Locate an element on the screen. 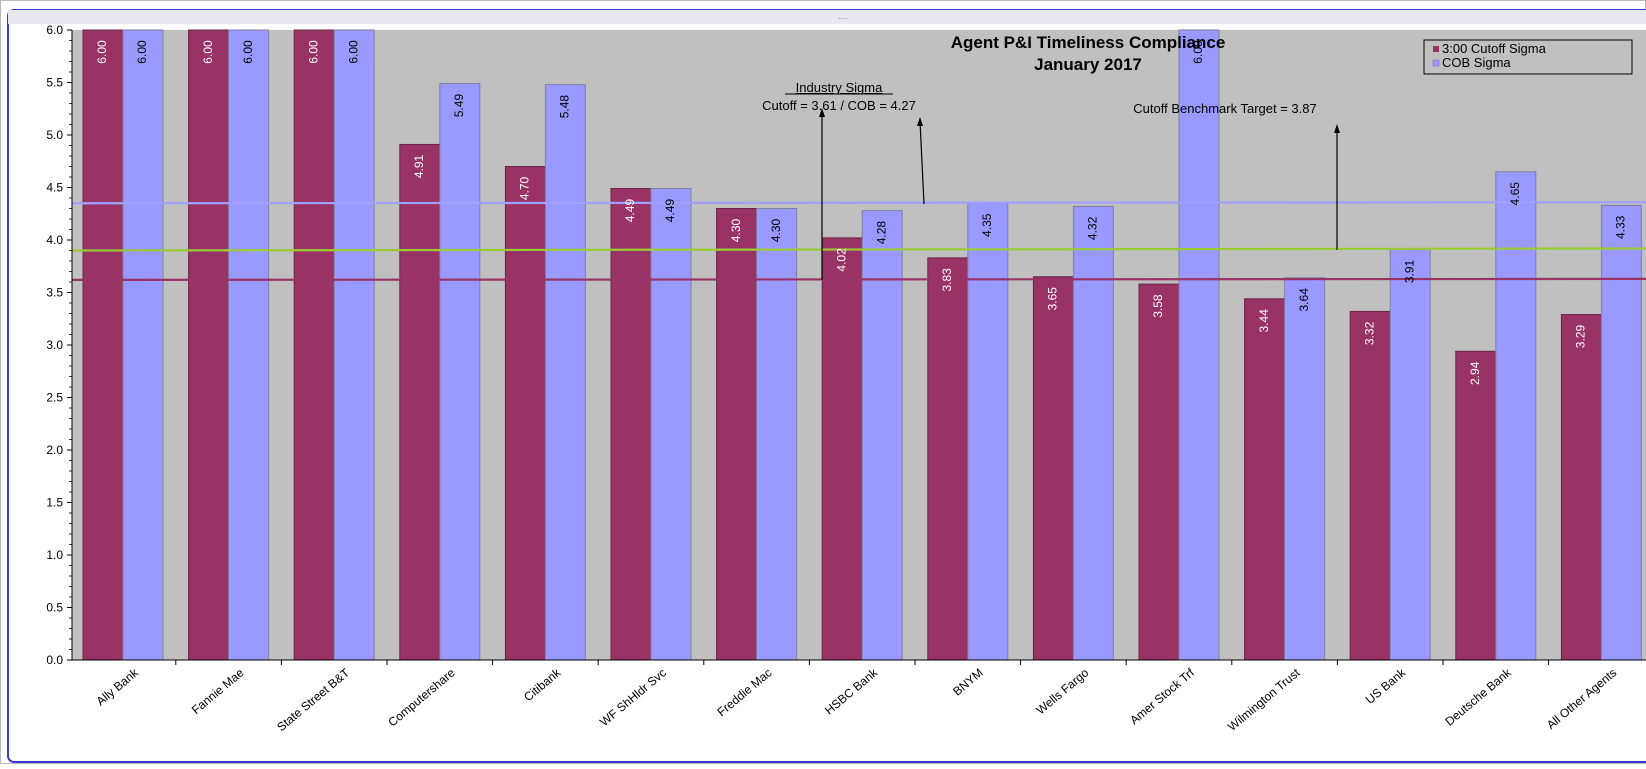  legend-swatch-cob is located at coordinates (1436, 63).